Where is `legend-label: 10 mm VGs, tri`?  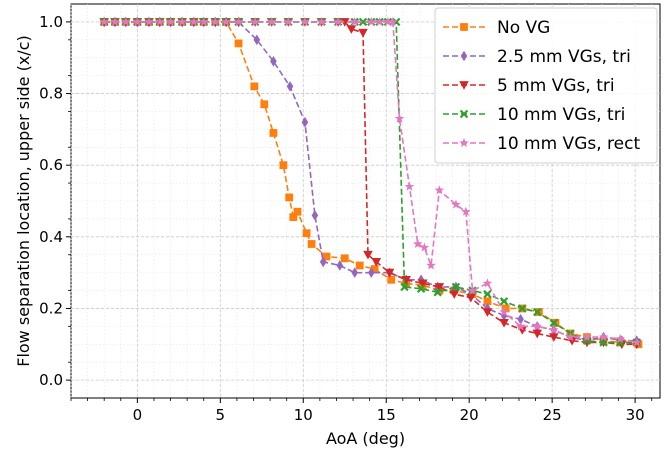
legend-label: 10 mm VGs, tri is located at coordinates (561, 115).